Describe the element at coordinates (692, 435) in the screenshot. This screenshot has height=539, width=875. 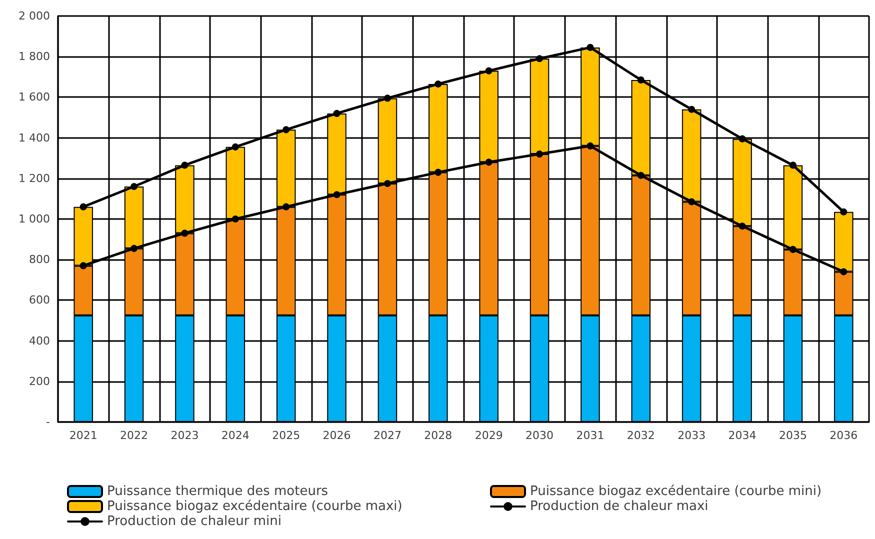
I see `x-tick-label: 2033` at that location.